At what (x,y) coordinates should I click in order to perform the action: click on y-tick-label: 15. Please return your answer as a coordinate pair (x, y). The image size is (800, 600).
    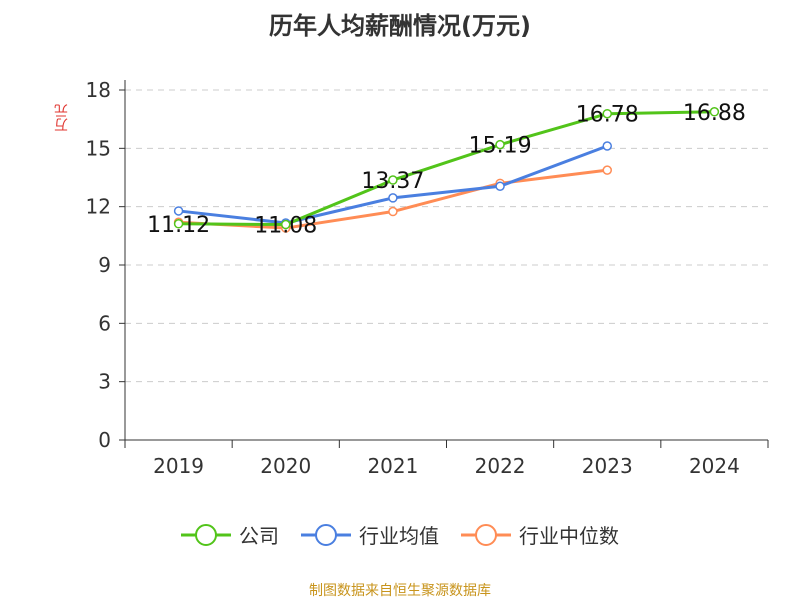
    Looking at the image, I should click on (98, 148).